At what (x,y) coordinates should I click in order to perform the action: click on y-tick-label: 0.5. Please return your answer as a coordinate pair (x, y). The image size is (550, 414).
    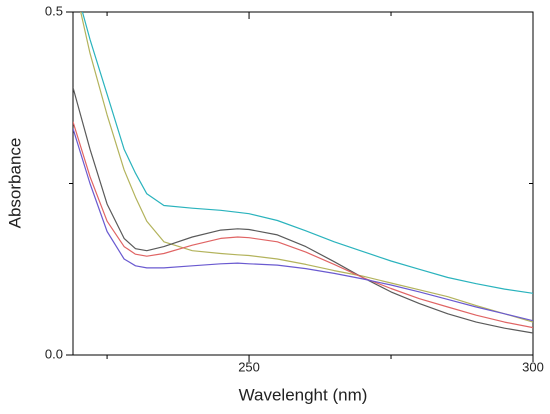
    Looking at the image, I should click on (54, 10).